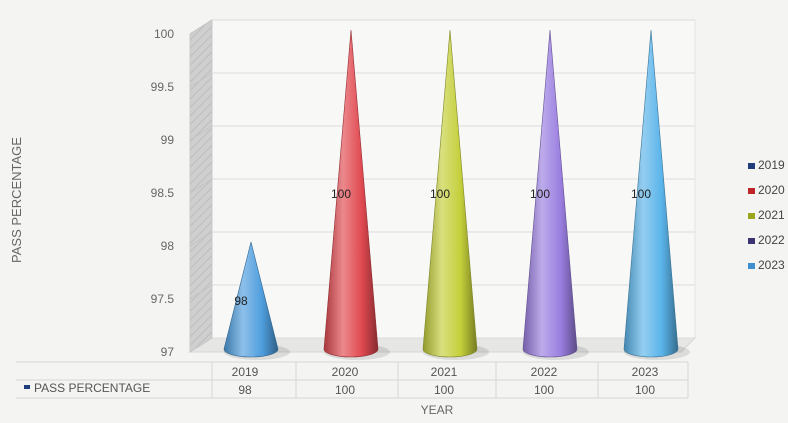  I want to click on x-tick-label: 2023, so click(645, 372).